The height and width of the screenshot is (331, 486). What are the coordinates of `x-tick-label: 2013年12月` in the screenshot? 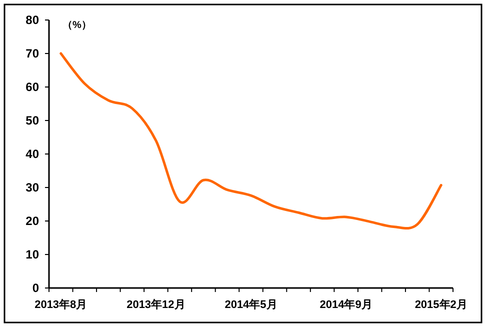 It's located at (156, 304).